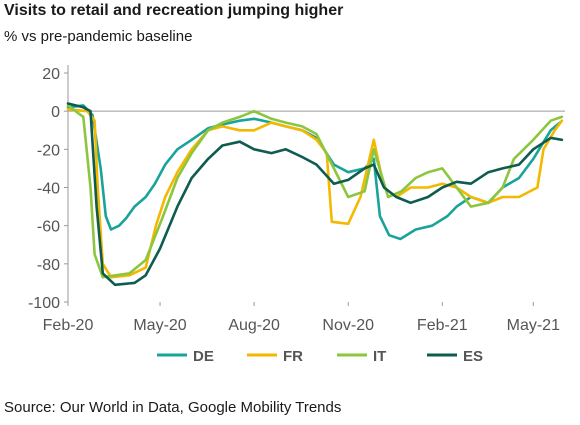 Image resolution: width=580 pixels, height=425 pixels. Describe the element at coordinates (293, 356) in the screenshot. I see `legend-label-fr: FR` at that location.